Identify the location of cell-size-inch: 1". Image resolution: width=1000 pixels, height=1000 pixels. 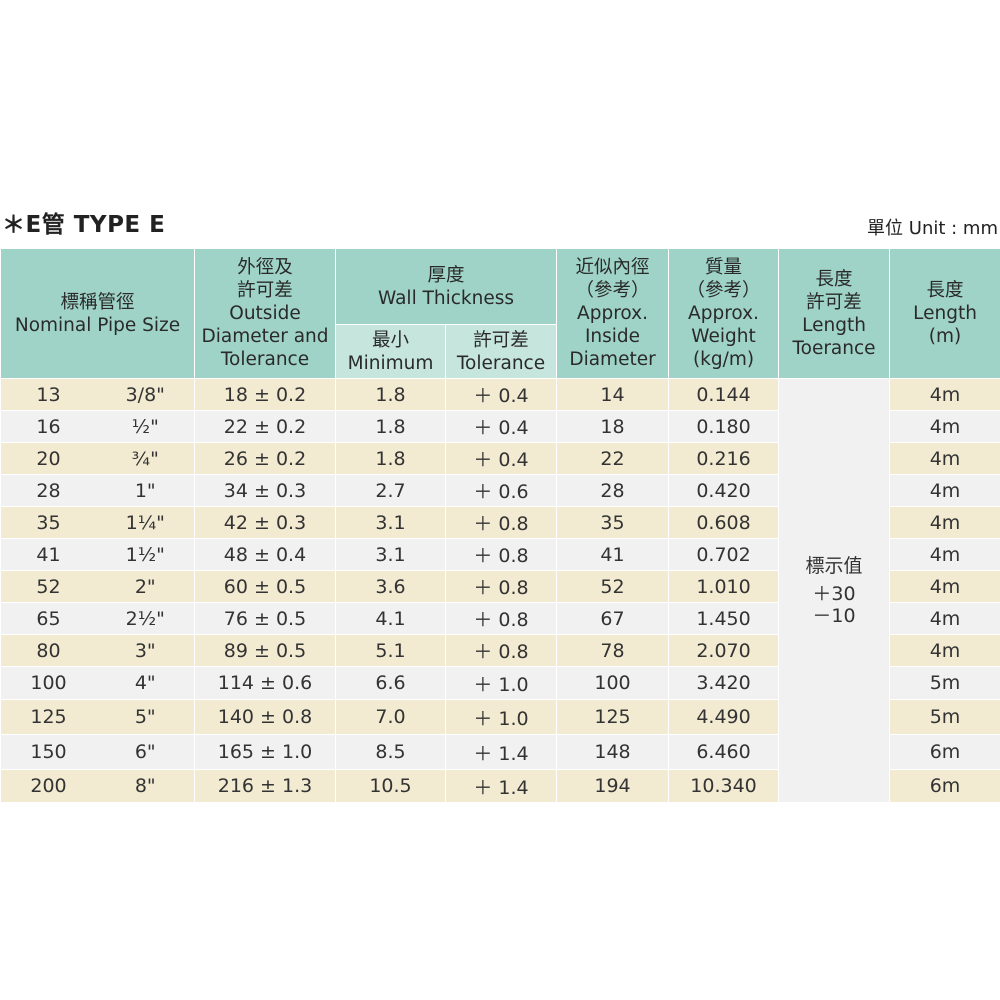
(145, 490).